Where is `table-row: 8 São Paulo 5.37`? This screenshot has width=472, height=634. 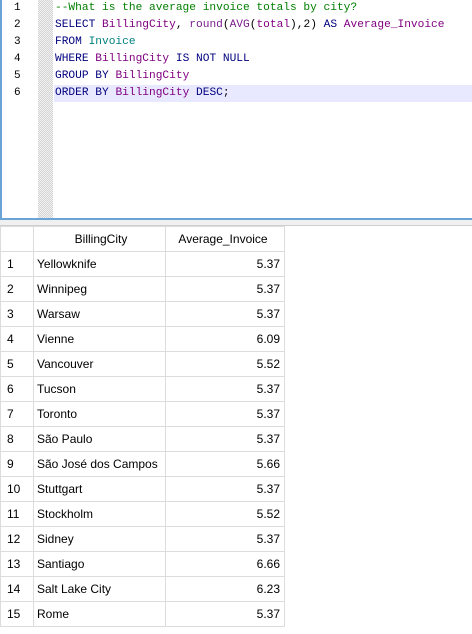 table-row: 8 São Paulo 5.37 is located at coordinates (142, 439).